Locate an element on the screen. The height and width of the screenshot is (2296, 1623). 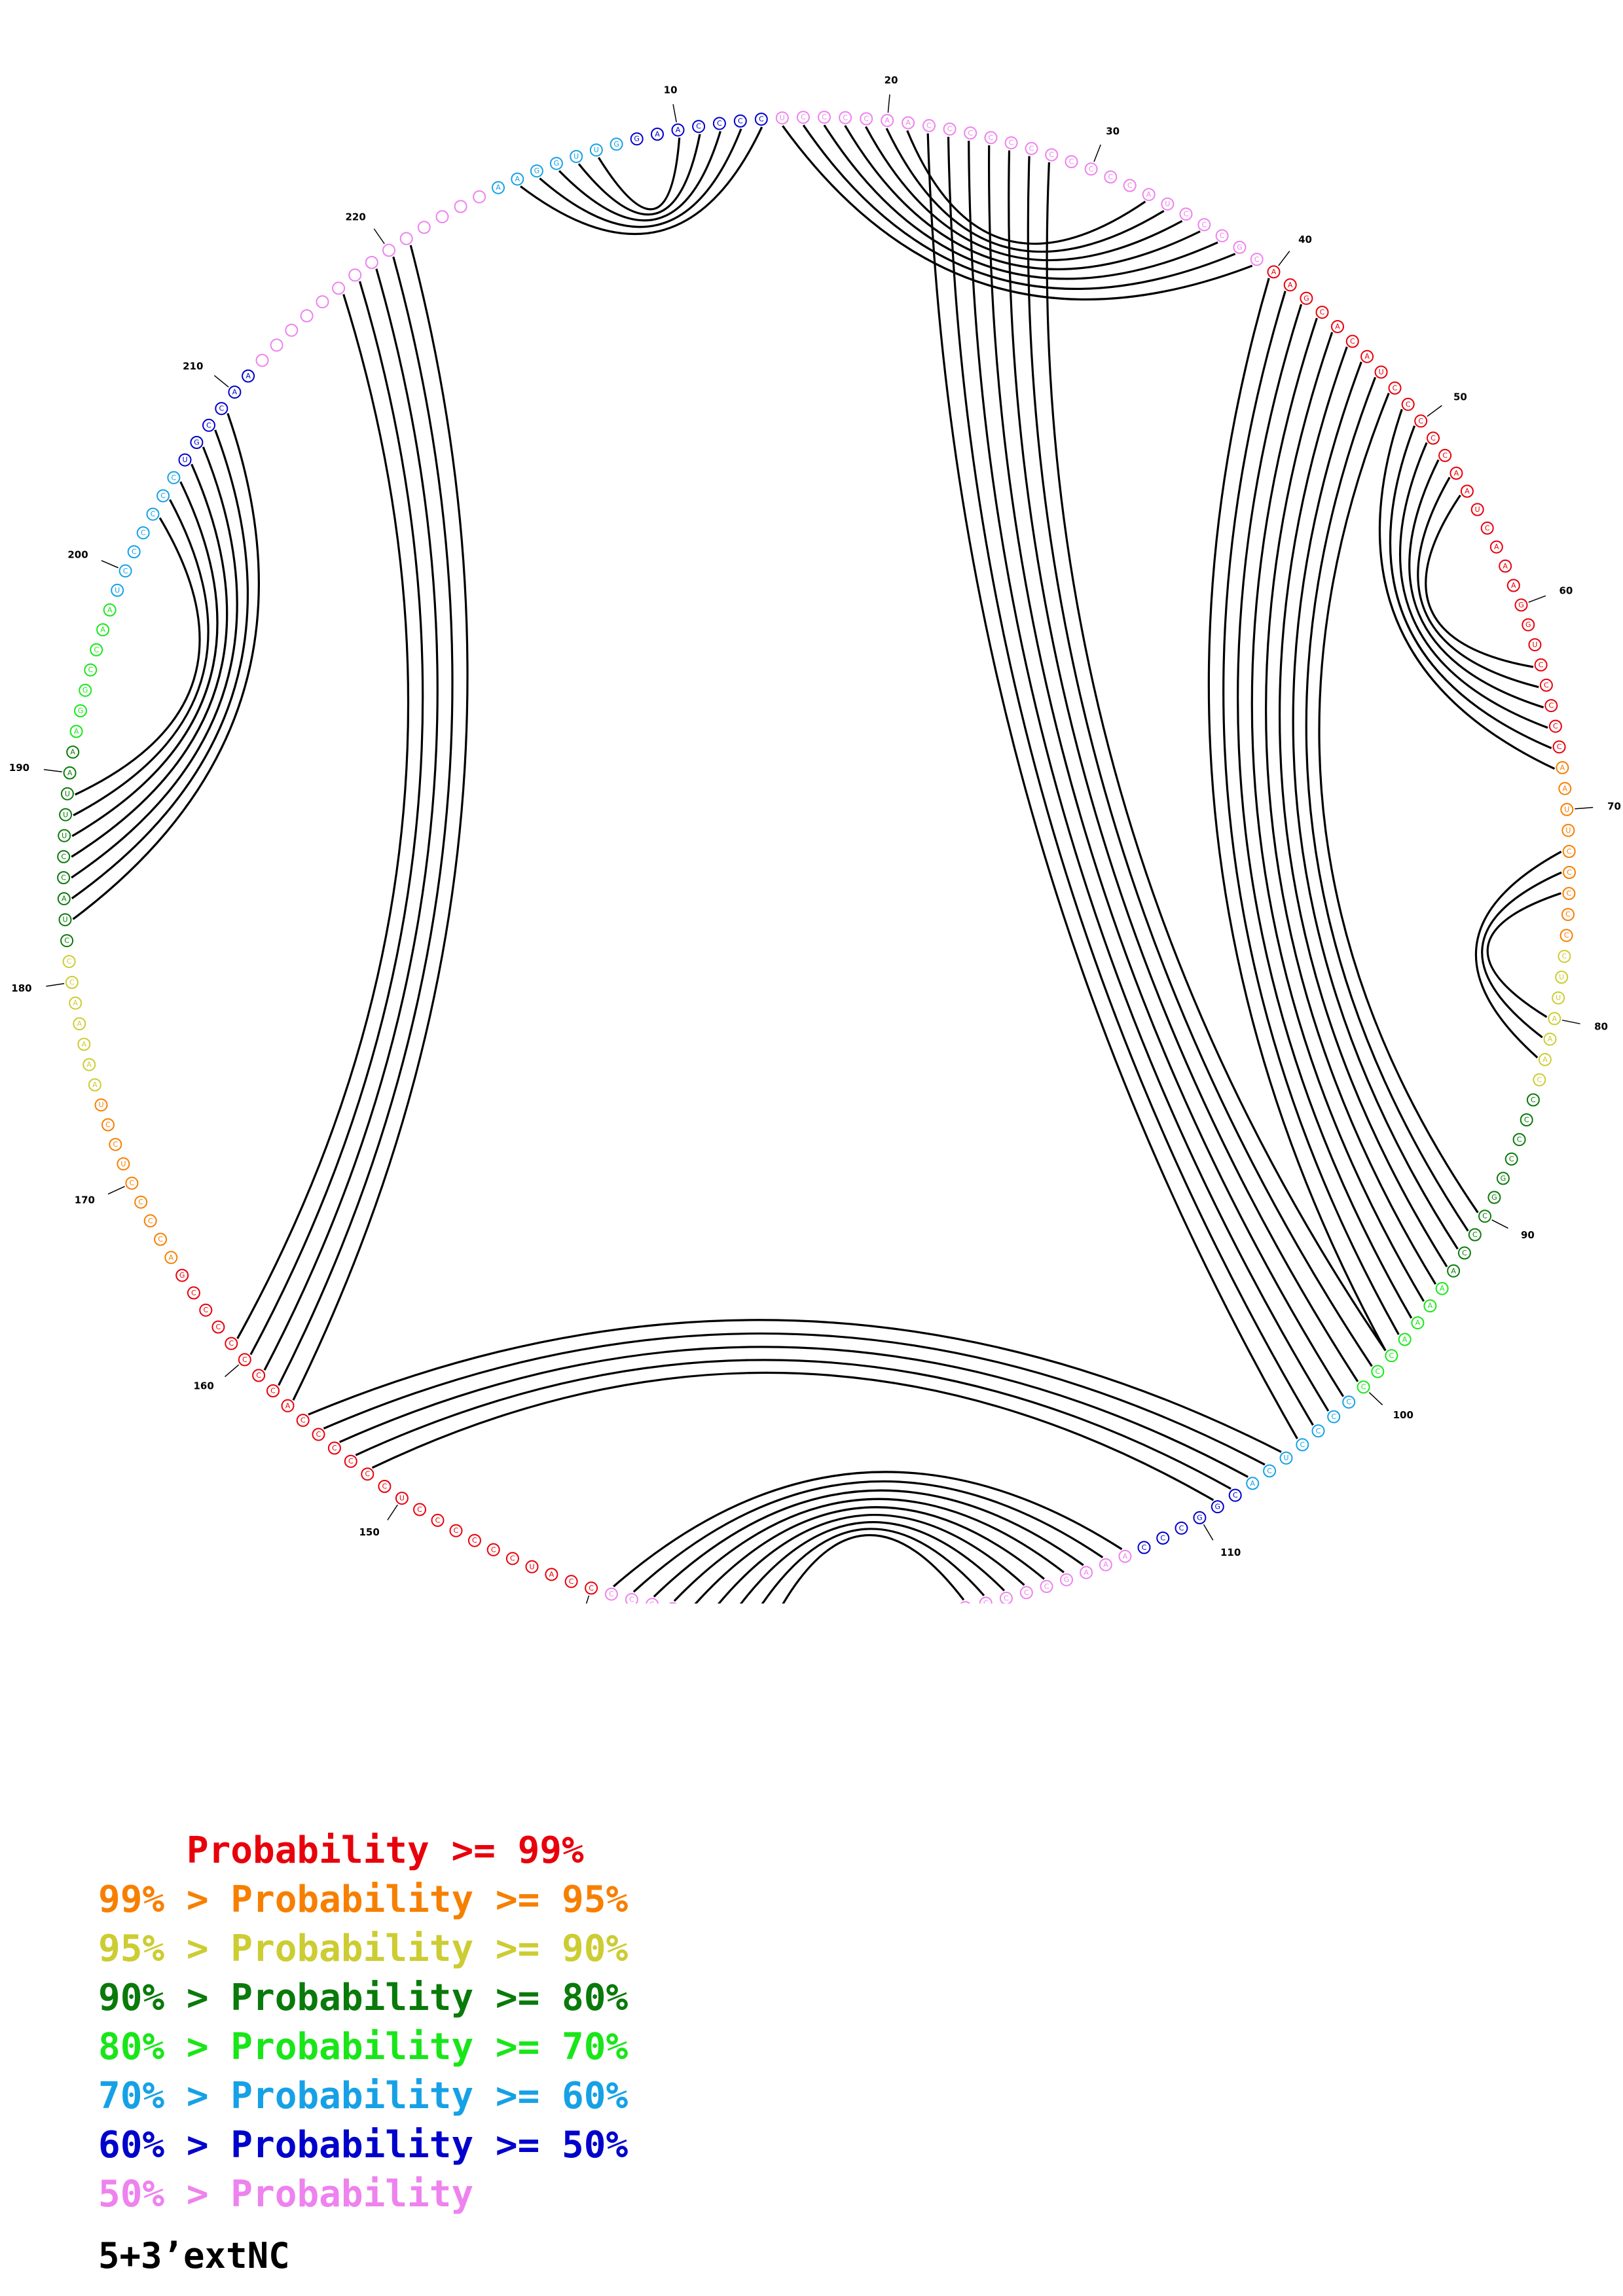
nucleotide is located at coordinates (388, 250).